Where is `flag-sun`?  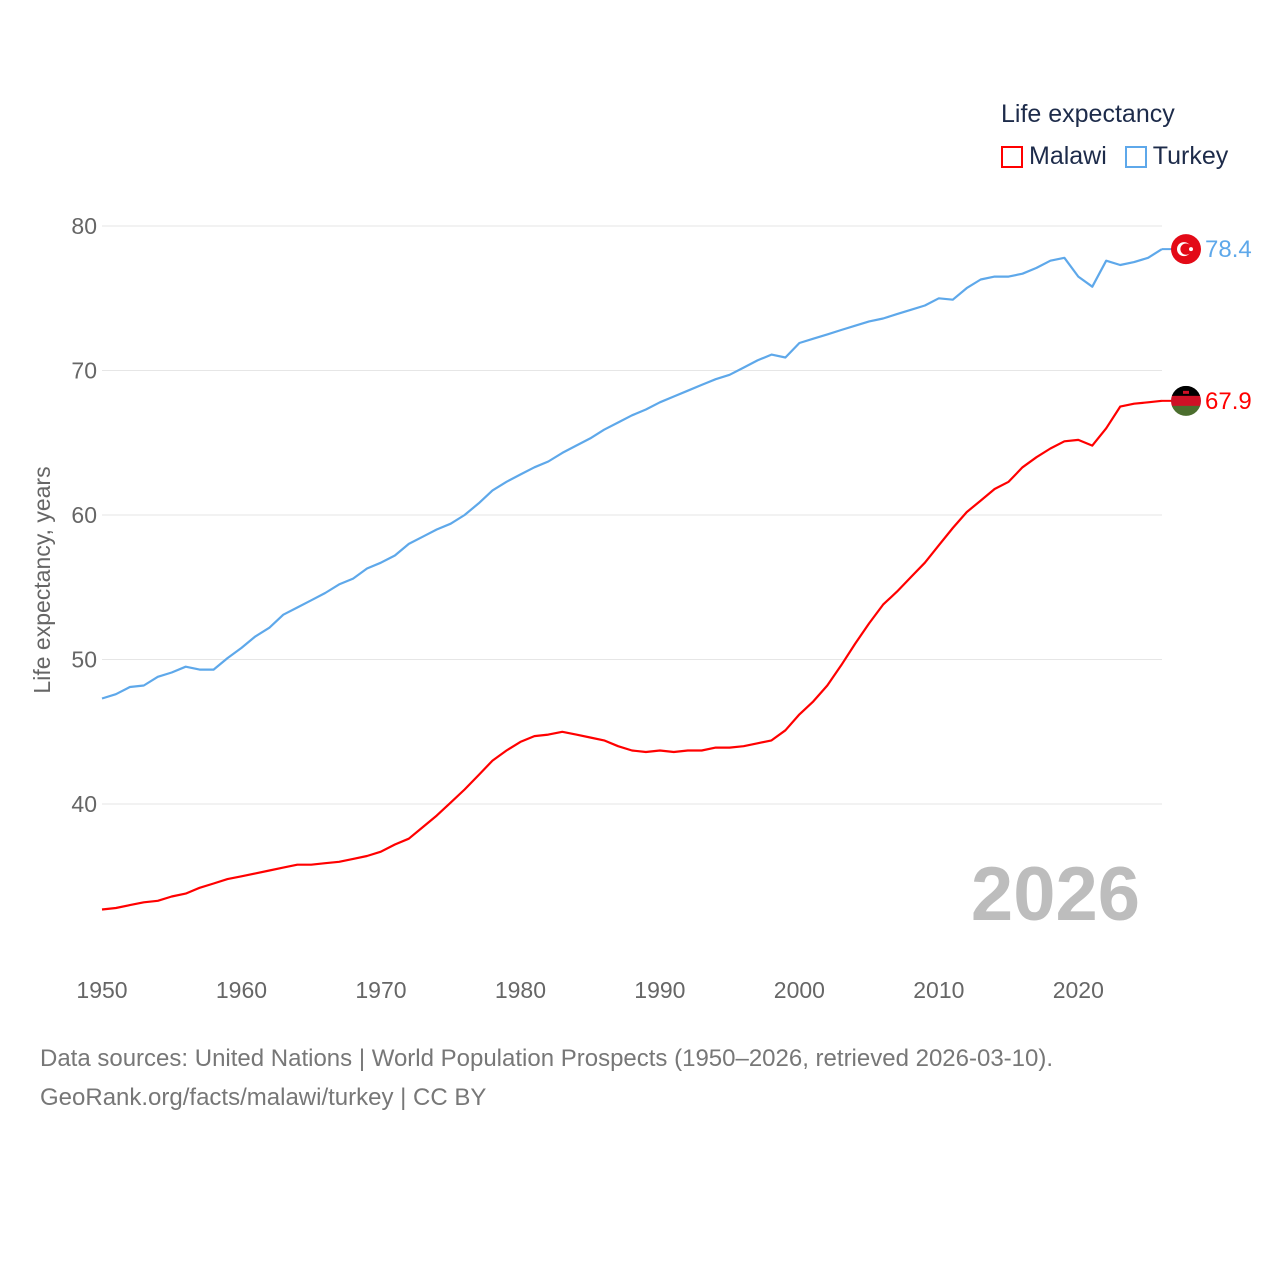 flag-sun is located at coordinates (1186, 392).